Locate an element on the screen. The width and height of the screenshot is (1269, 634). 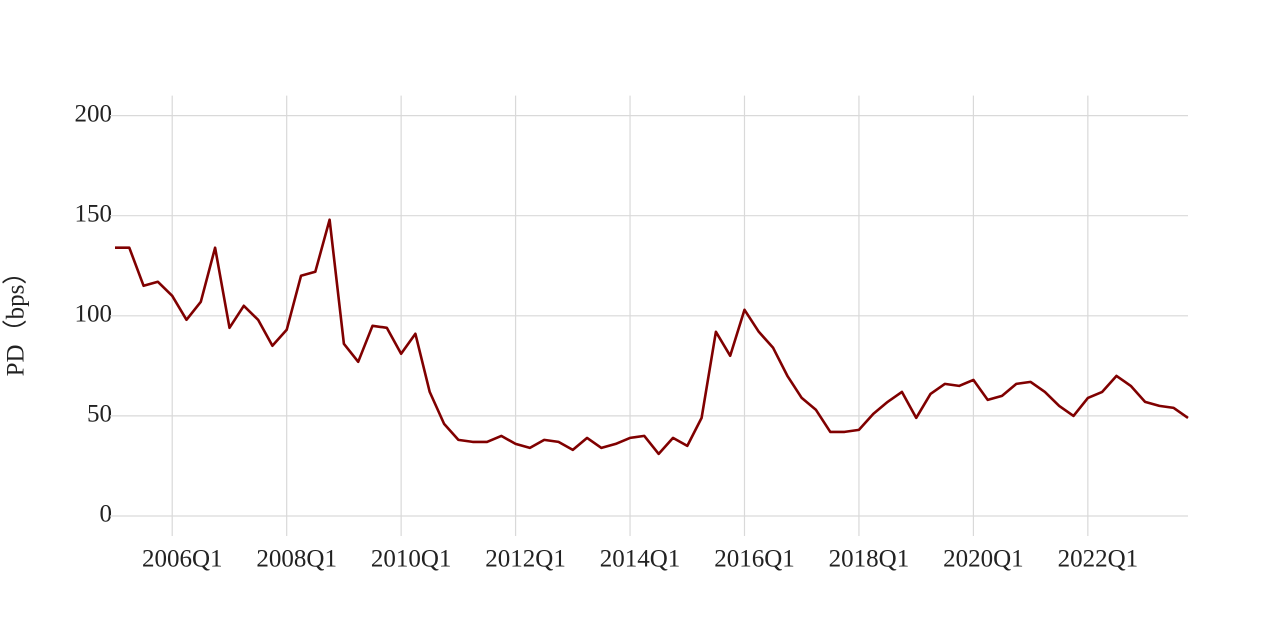
x-tick-label: 2010Q1 is located at coordinates (411, 559).